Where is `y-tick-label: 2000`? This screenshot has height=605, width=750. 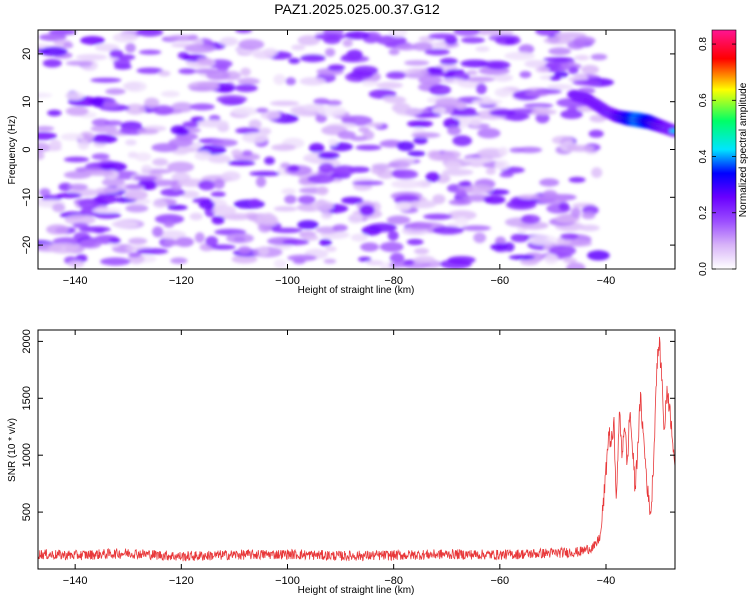
y-tick-label: 2000 is located at coordinates (27, 341).